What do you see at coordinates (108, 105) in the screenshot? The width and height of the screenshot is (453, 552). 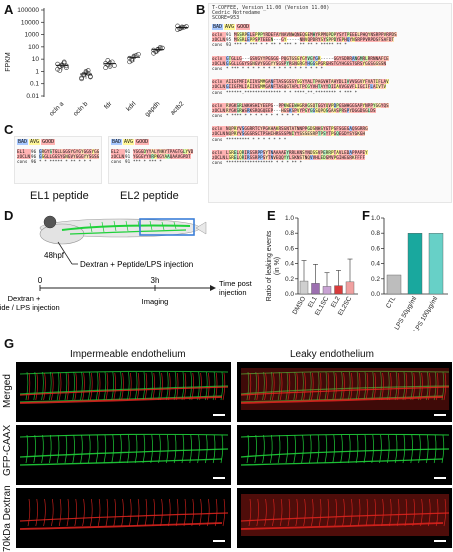 I see `xtick-label: fdr` at bounding box center [108, 105].